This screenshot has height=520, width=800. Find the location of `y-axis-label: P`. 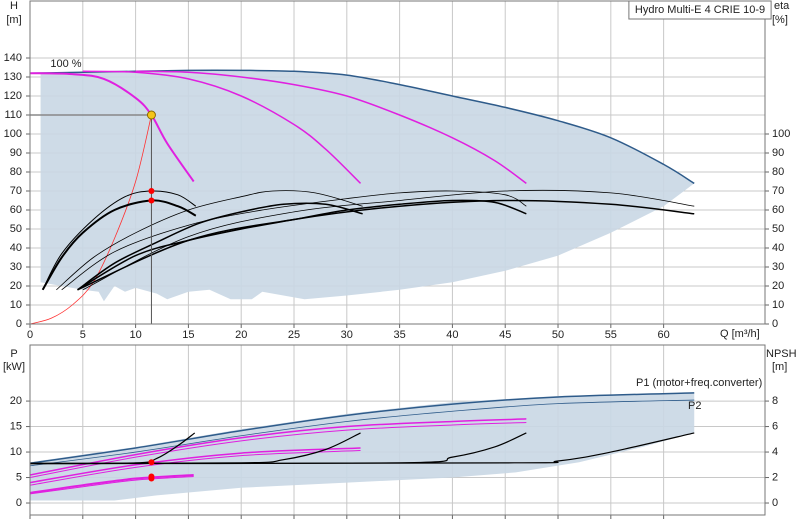

y-axis-label: P is located at coordinates (13, 354).